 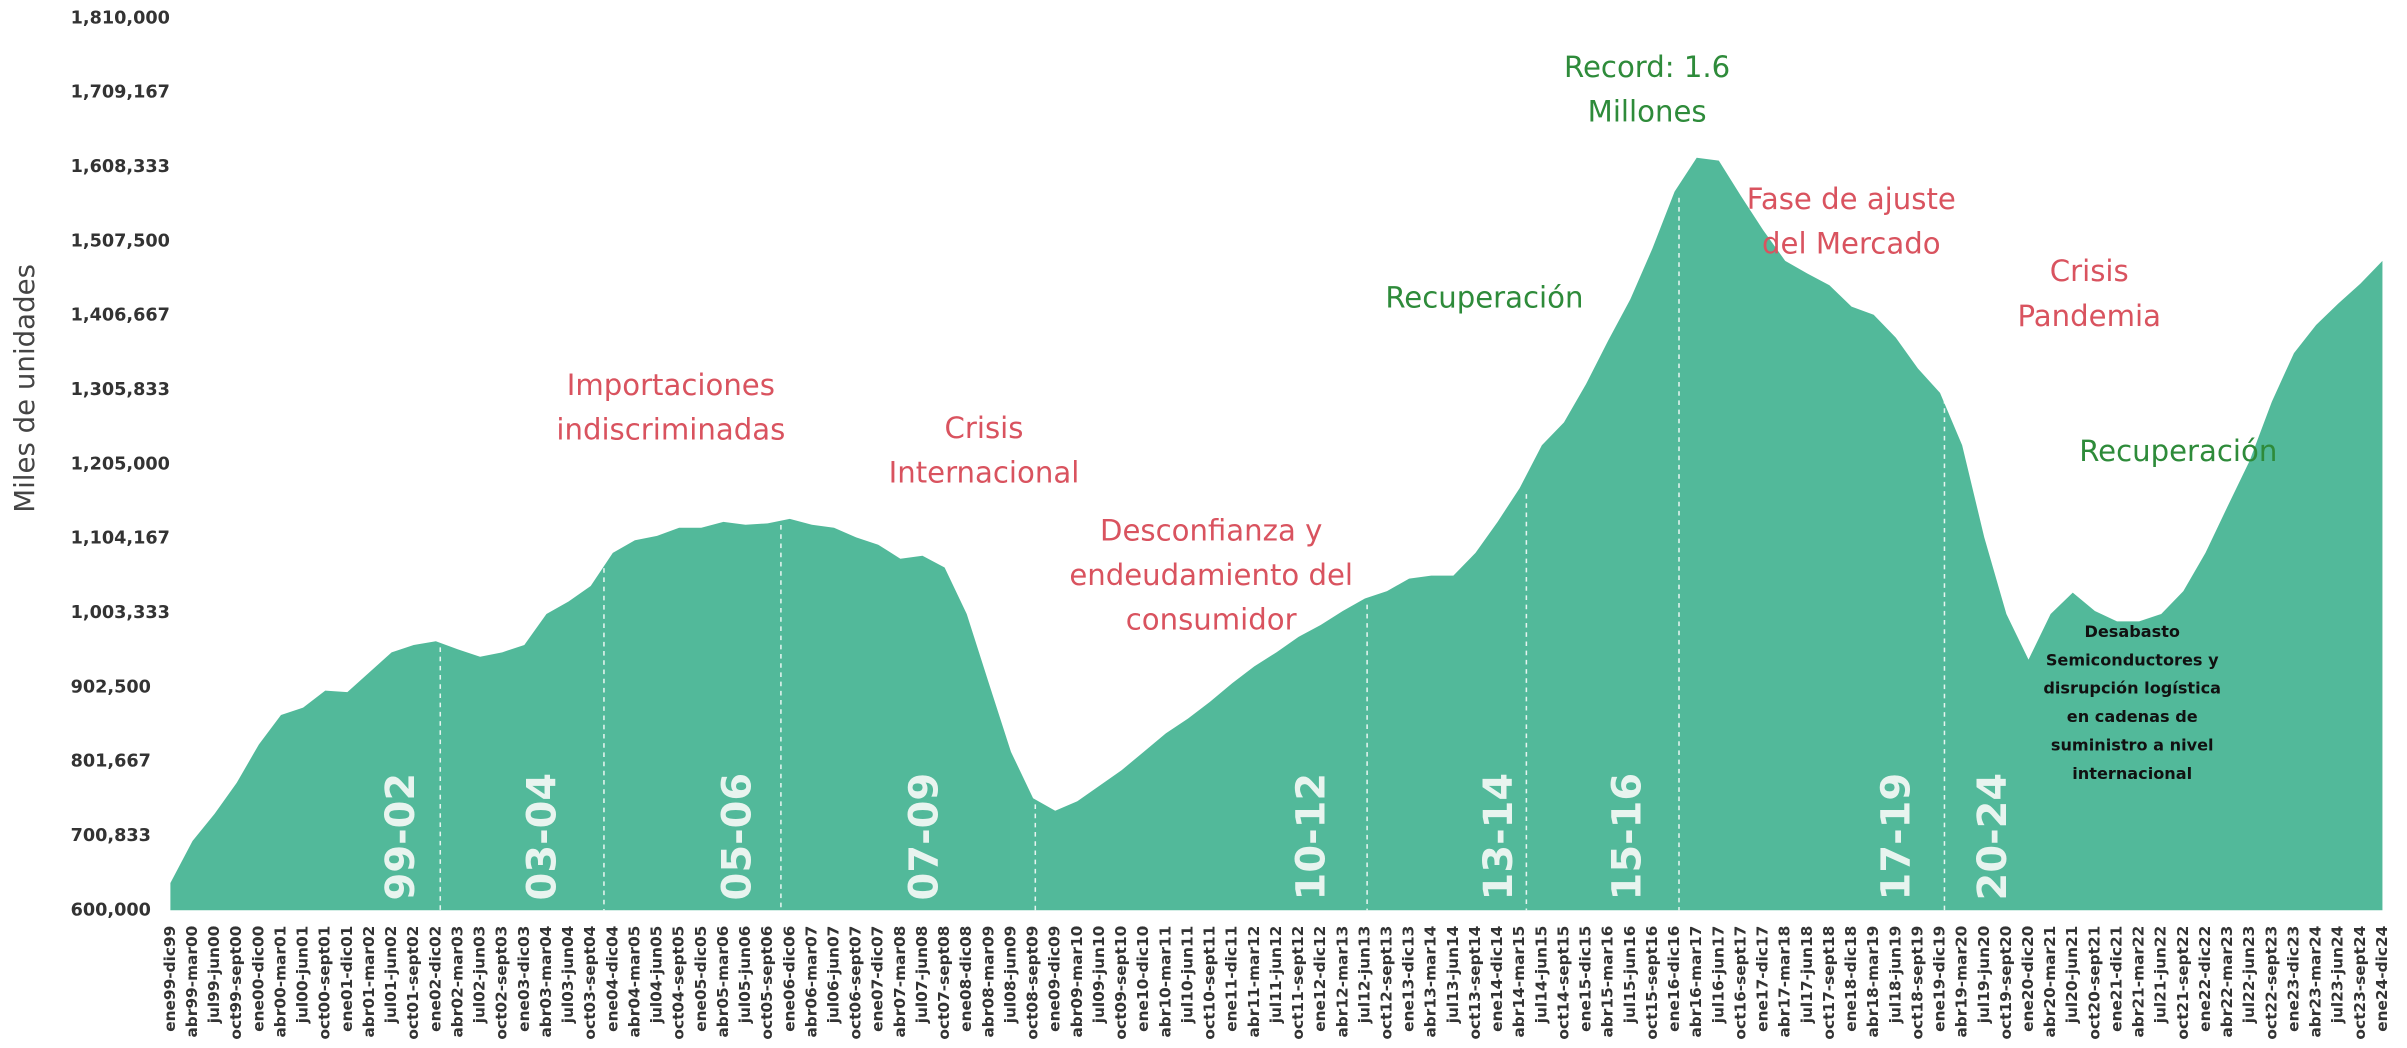 What do you see at coordinates (111, 836) in the screenshot?
I see `y-tick-label: 700,833` at bounding box center [111, 836].